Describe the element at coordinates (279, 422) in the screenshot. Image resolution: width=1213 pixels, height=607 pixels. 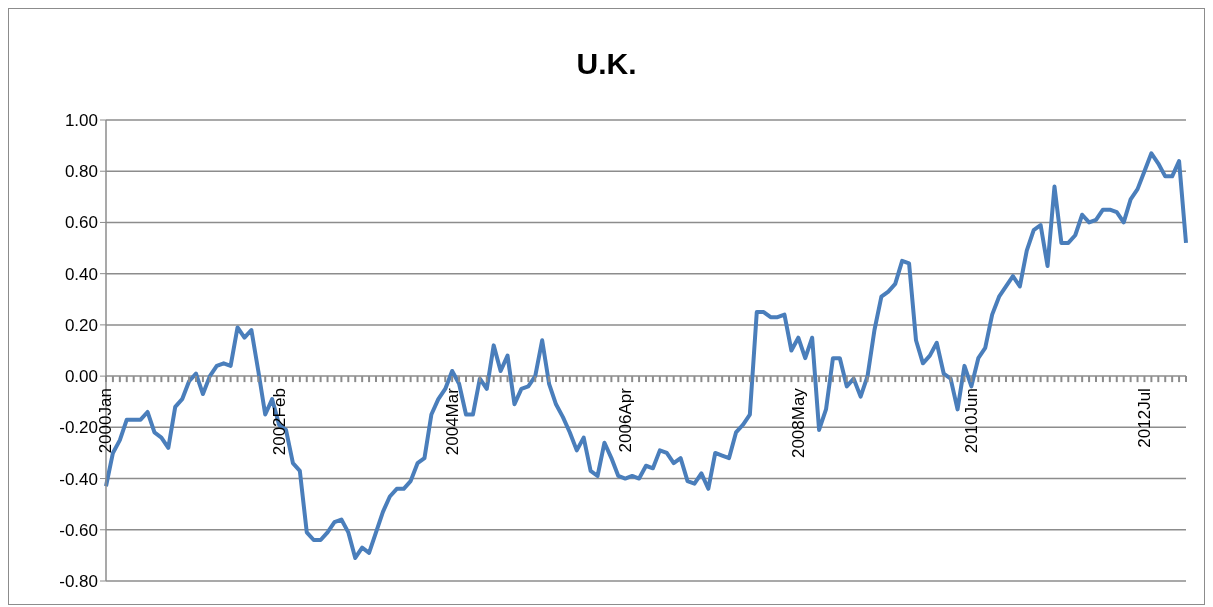
I see `x-tick-label: 2002Feb` at that location.